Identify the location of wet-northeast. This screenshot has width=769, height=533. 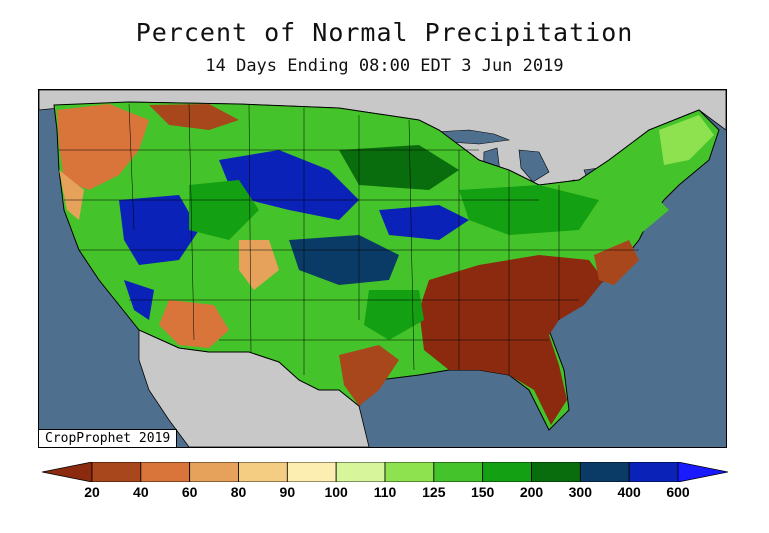
(634, 212).